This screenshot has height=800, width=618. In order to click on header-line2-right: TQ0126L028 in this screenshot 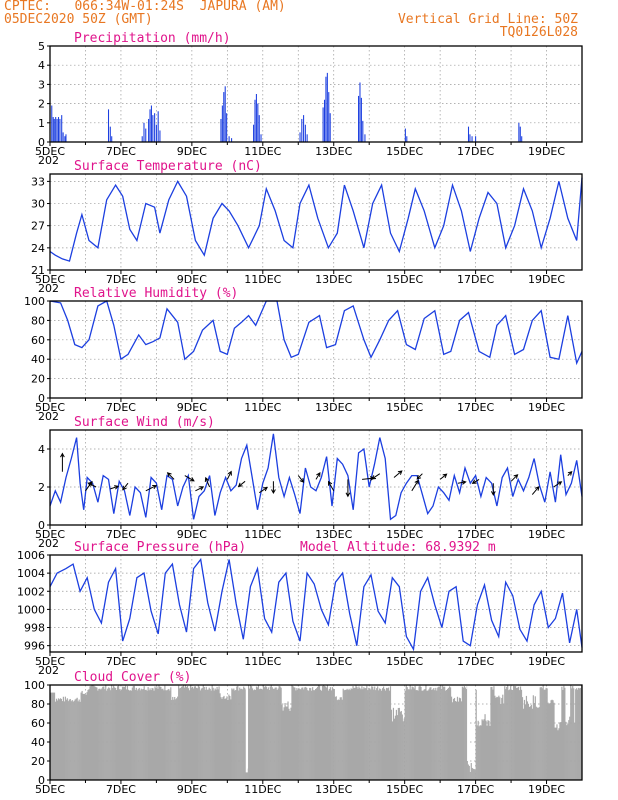, I will do `click(538, 32)`.